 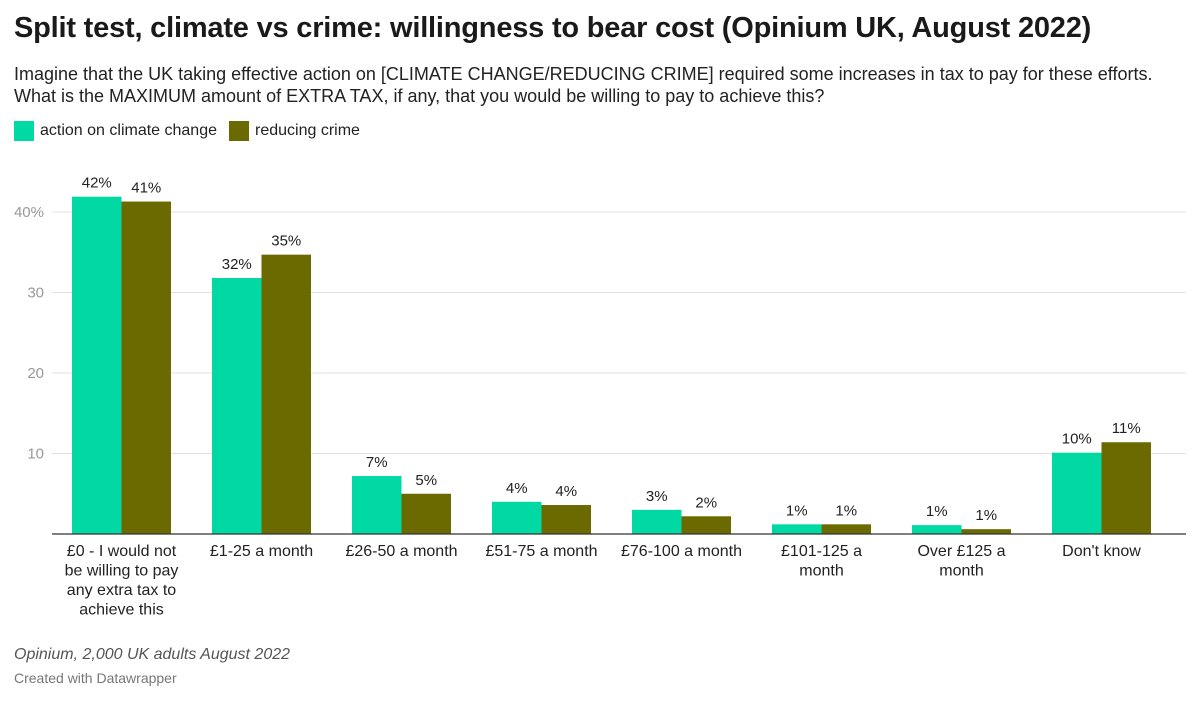 What do you see at coordinates (239, 131) in the screenshot?
I see `legend-swatch-crime` at bounding box center [239, 131].